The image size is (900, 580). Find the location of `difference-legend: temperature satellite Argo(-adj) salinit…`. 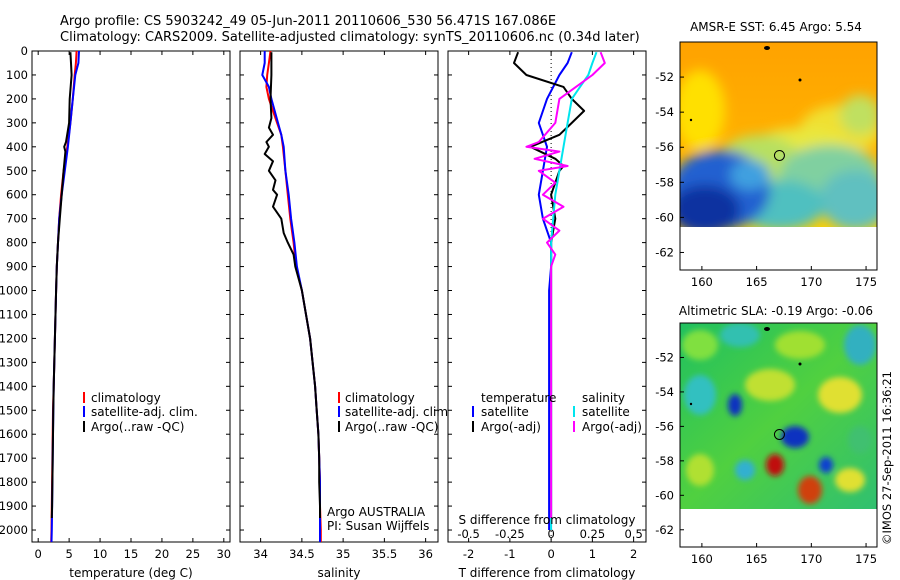

difference-legend: temperature satellite Argo(-adj) salinit… is located at coordinates (557, 412).